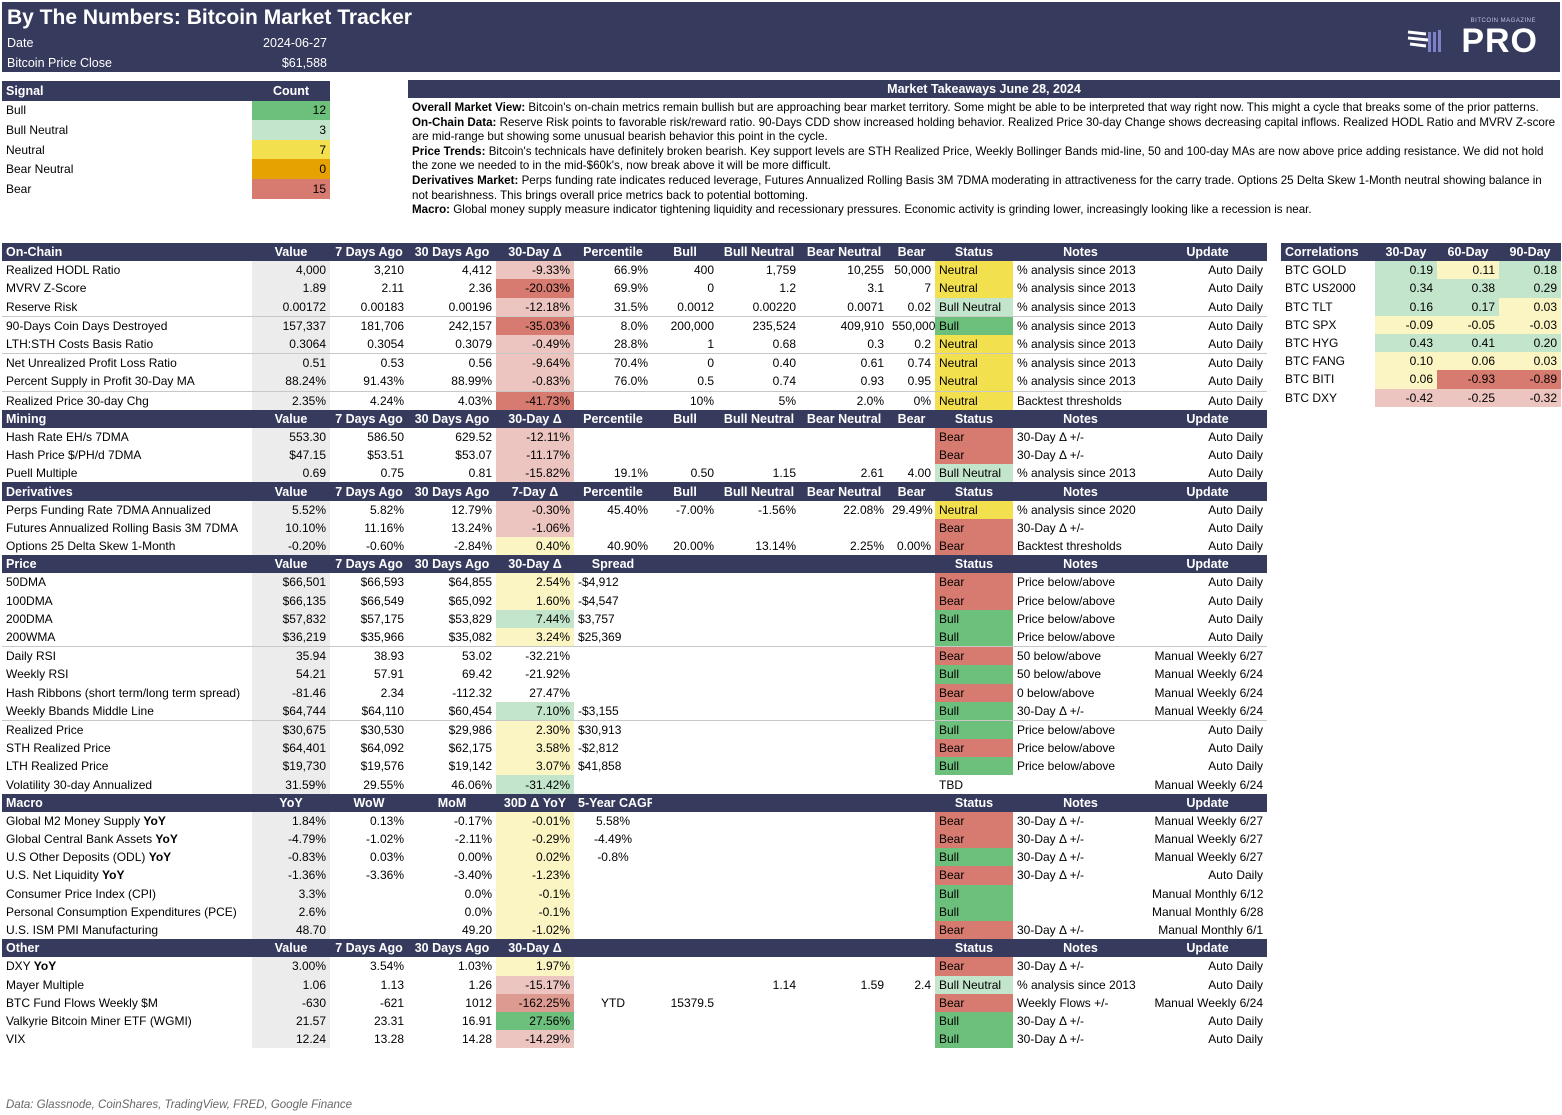 The image size is (1562, 1115). I want to click on corr-value: -0.09, so click(1406, 324).